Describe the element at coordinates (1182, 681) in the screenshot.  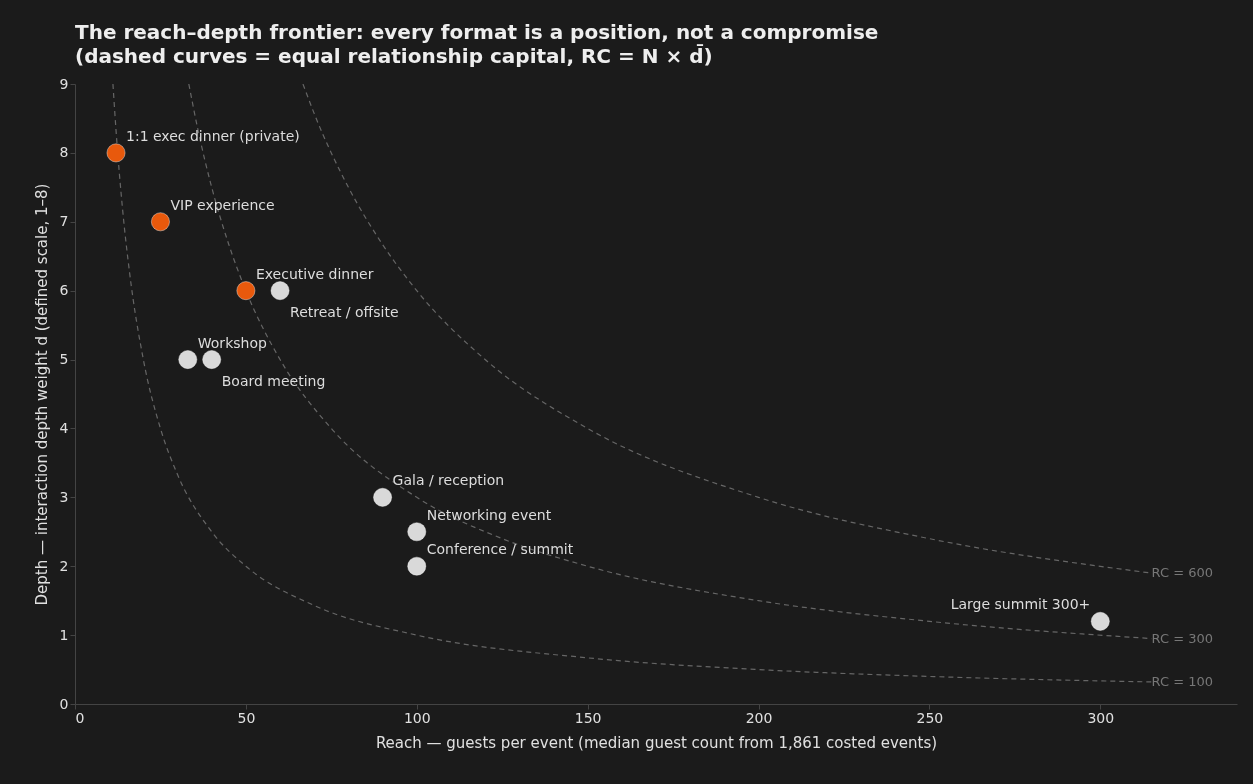
I see `series-label: RC = 100` at that location.